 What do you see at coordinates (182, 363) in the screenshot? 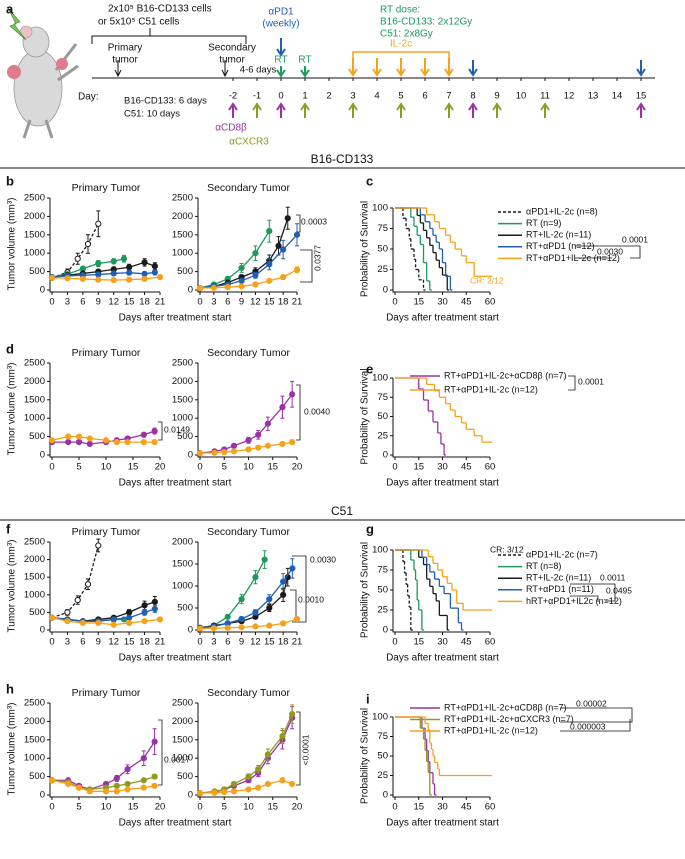
I see `y-tick-label: 2500` at bounding box center [182, 363].